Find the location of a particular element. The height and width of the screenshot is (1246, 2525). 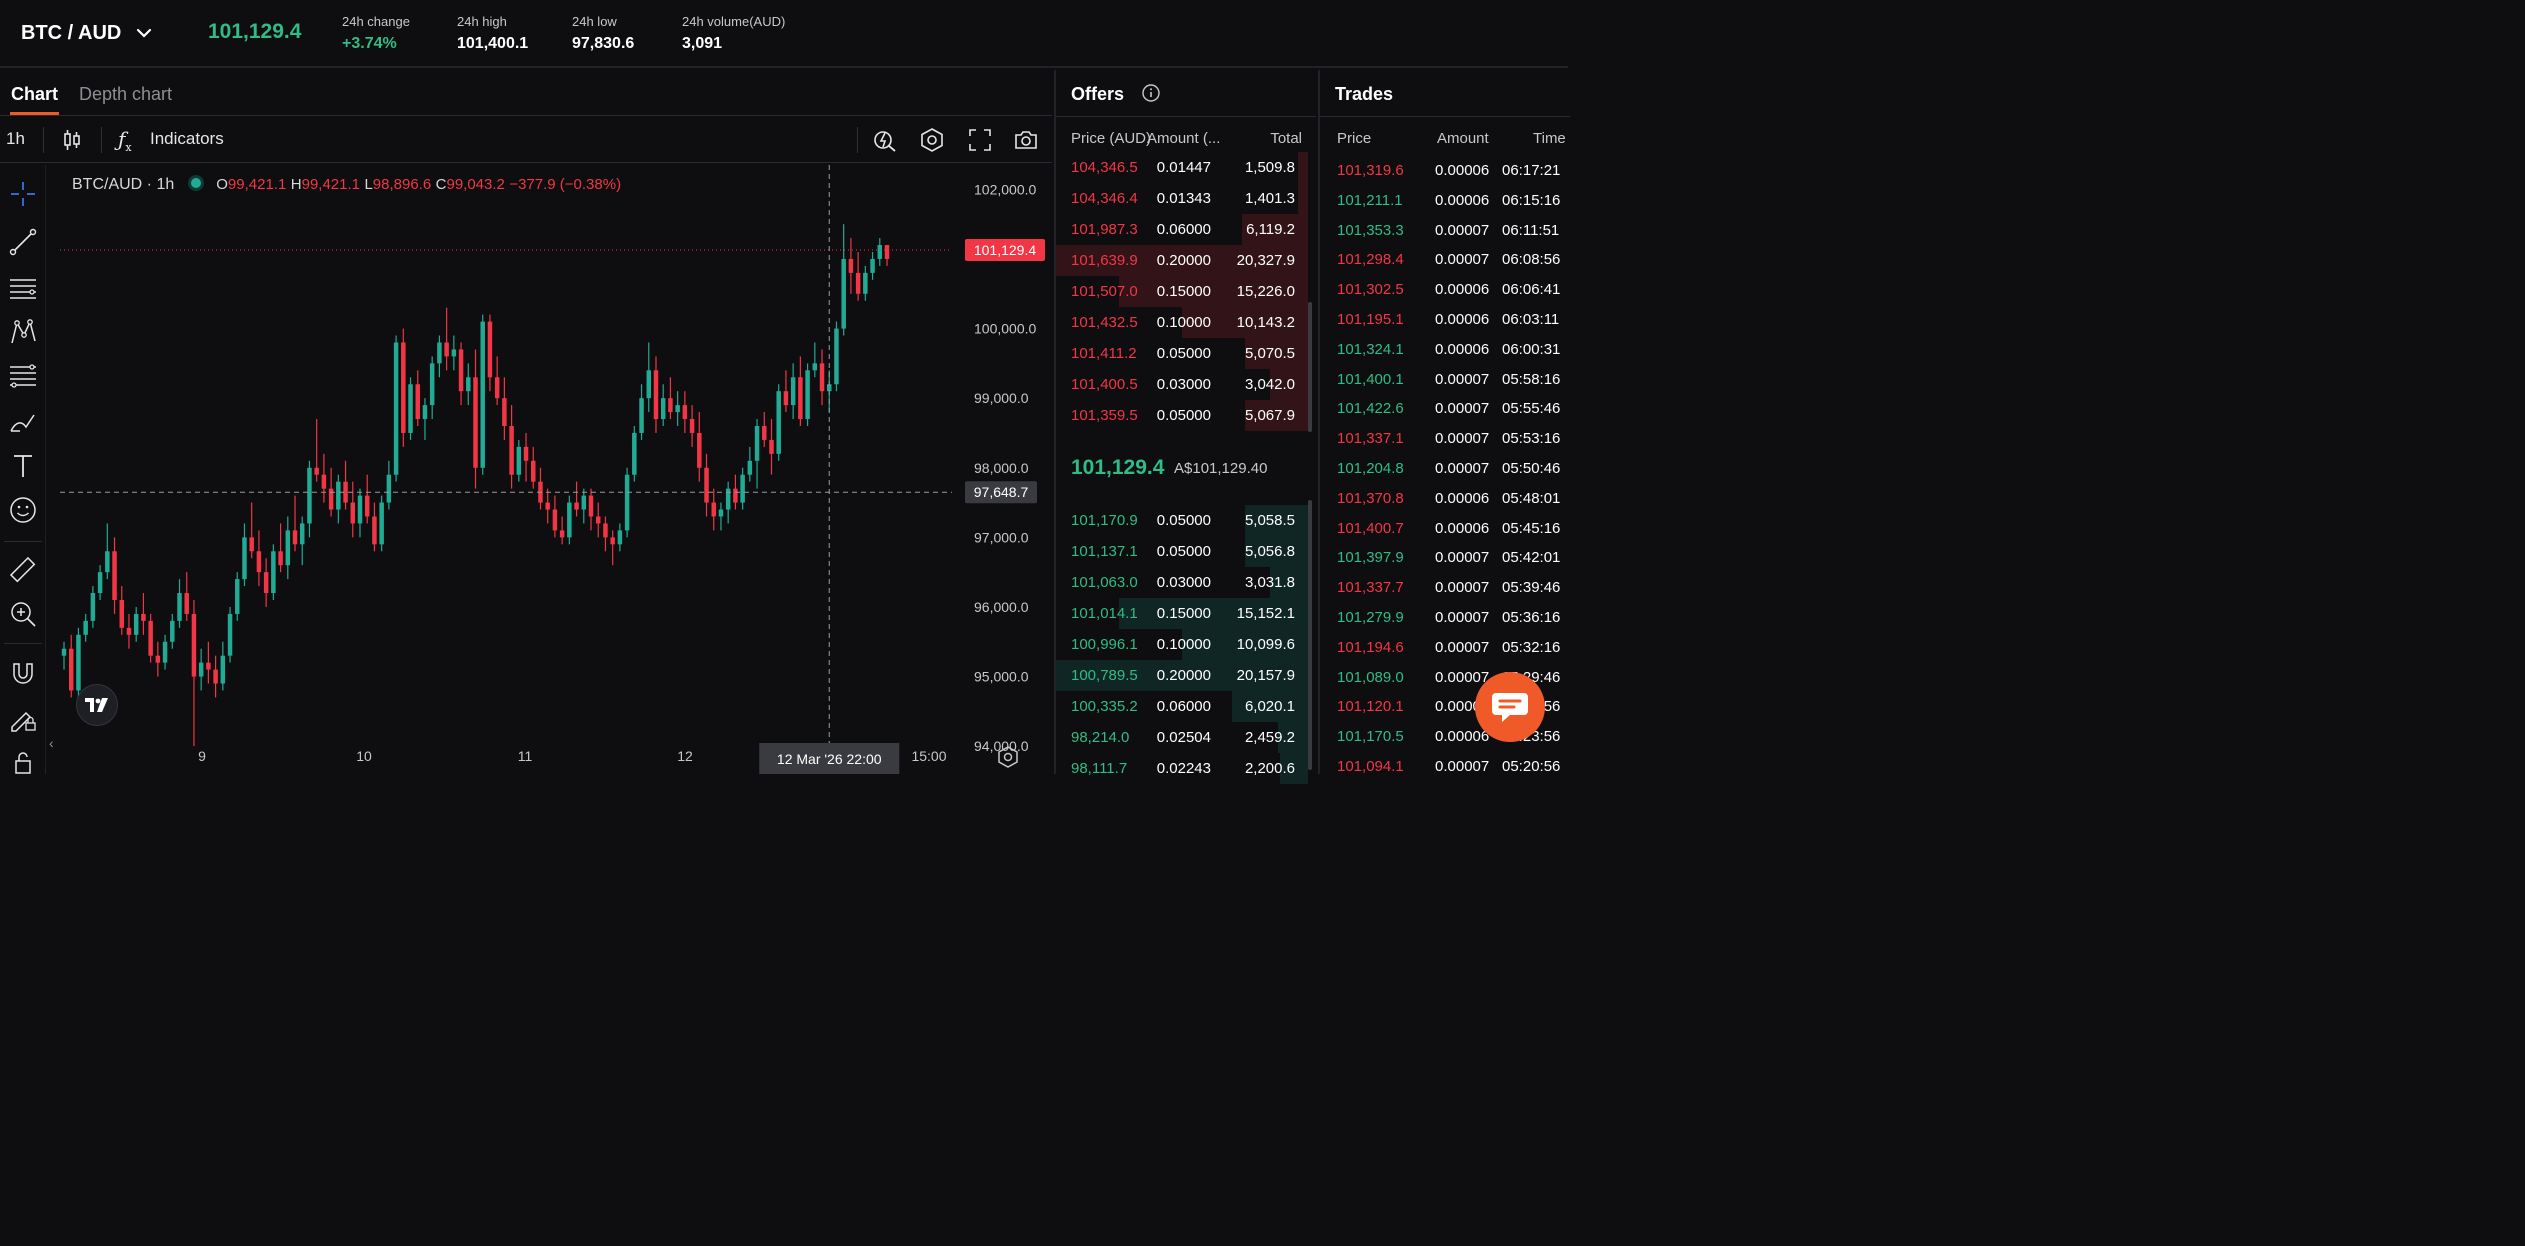

camera-icon is located at coordinates (1026, 140).